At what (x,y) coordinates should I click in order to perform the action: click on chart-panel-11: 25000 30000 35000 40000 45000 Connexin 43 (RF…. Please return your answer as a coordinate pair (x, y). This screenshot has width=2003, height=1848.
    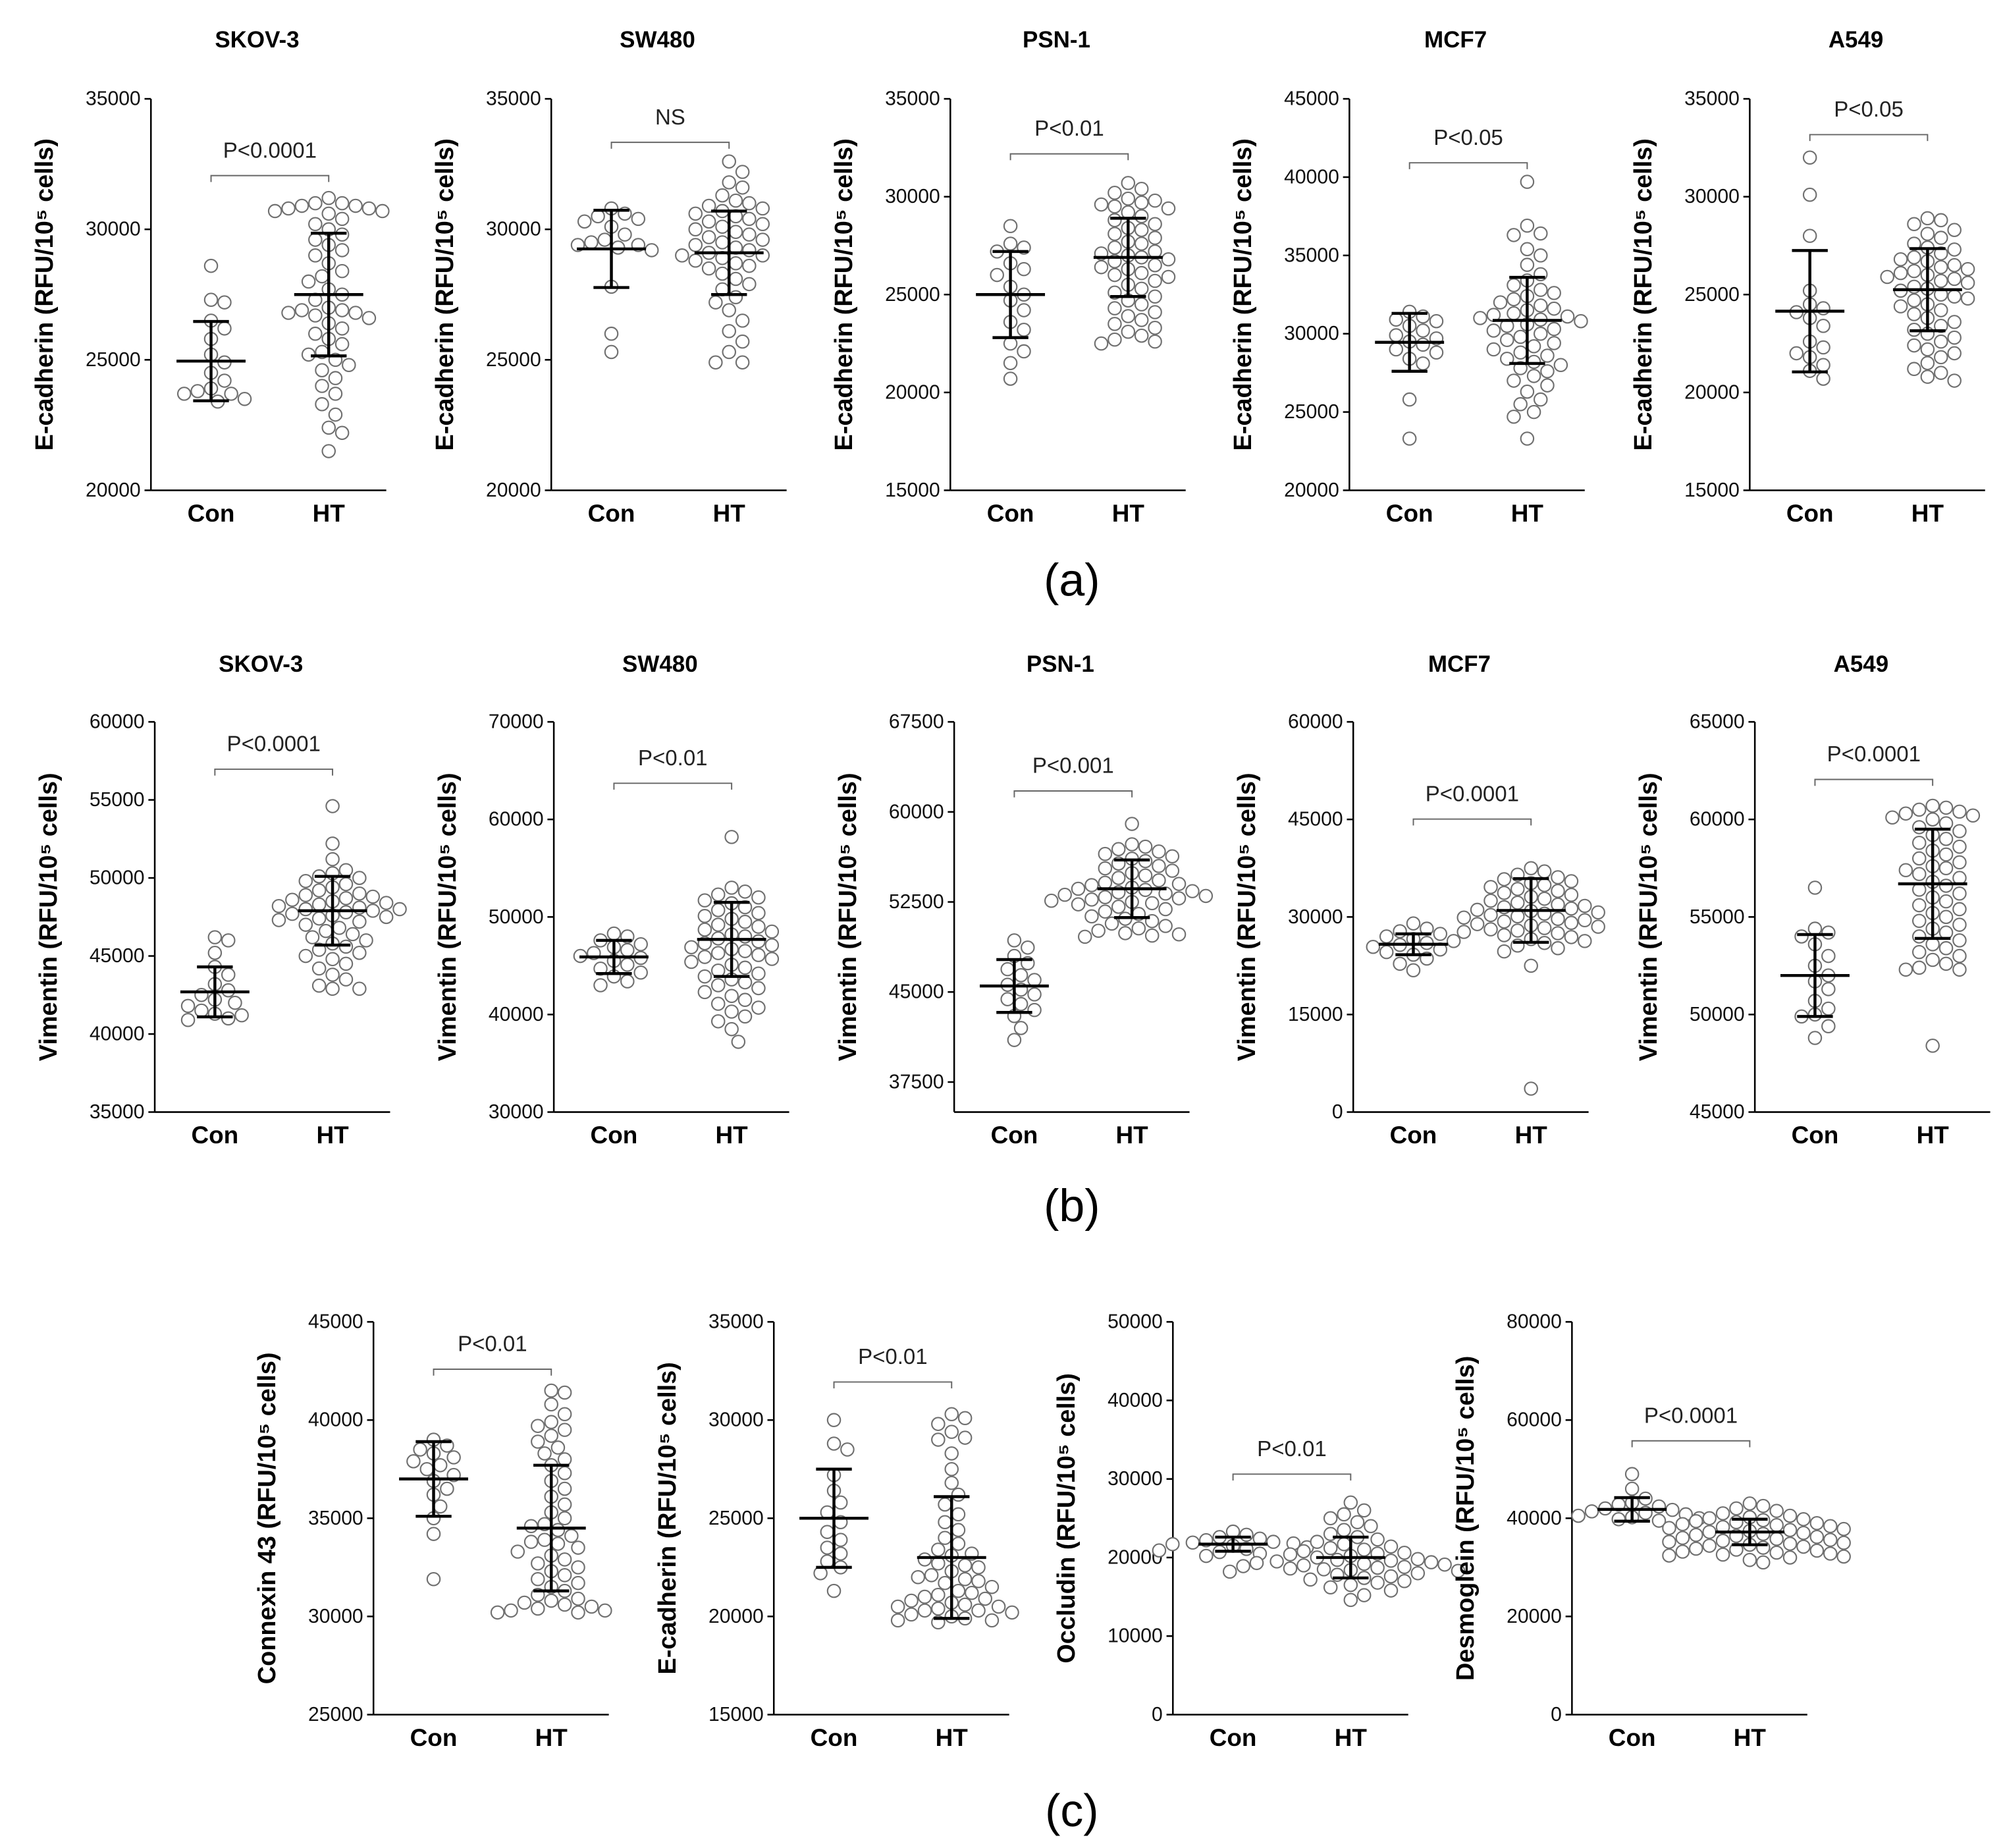
    Looking at the image, I should click on (433, 1531).